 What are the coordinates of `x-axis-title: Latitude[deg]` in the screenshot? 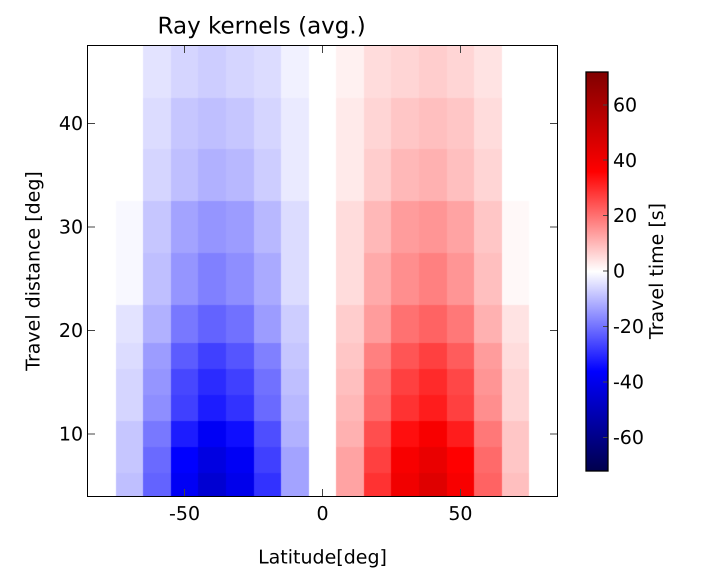 It's located at (322, 557).